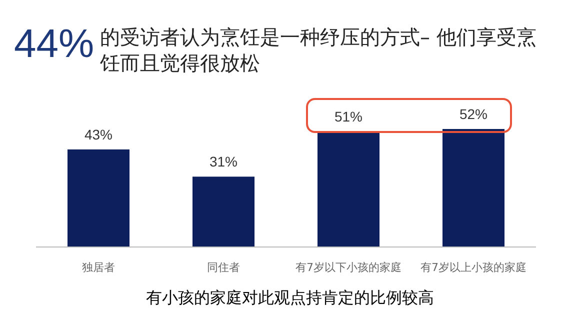 This screenshot has height=324, width=580. Describe the element at coordinates (290, 298) in the screenshot. I see `annotation: 有小孩的家庭对此观点持肯定的比例较高` at that location.